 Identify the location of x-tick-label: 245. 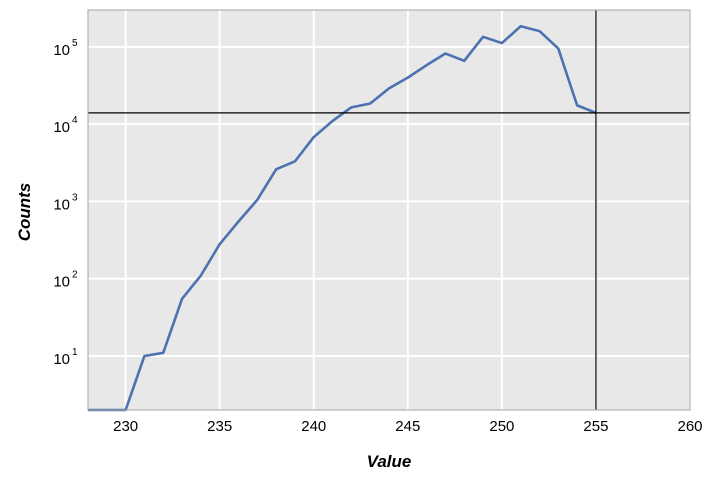
(407, 426).